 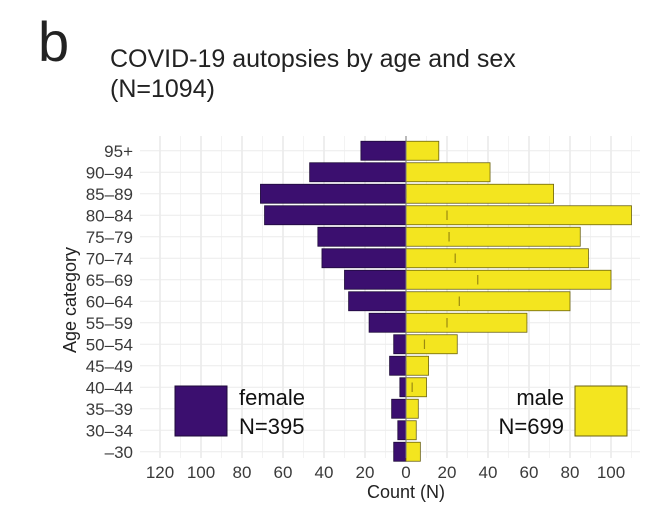 I want to click on y-tick-label: –30, so click(x=119, y=452).